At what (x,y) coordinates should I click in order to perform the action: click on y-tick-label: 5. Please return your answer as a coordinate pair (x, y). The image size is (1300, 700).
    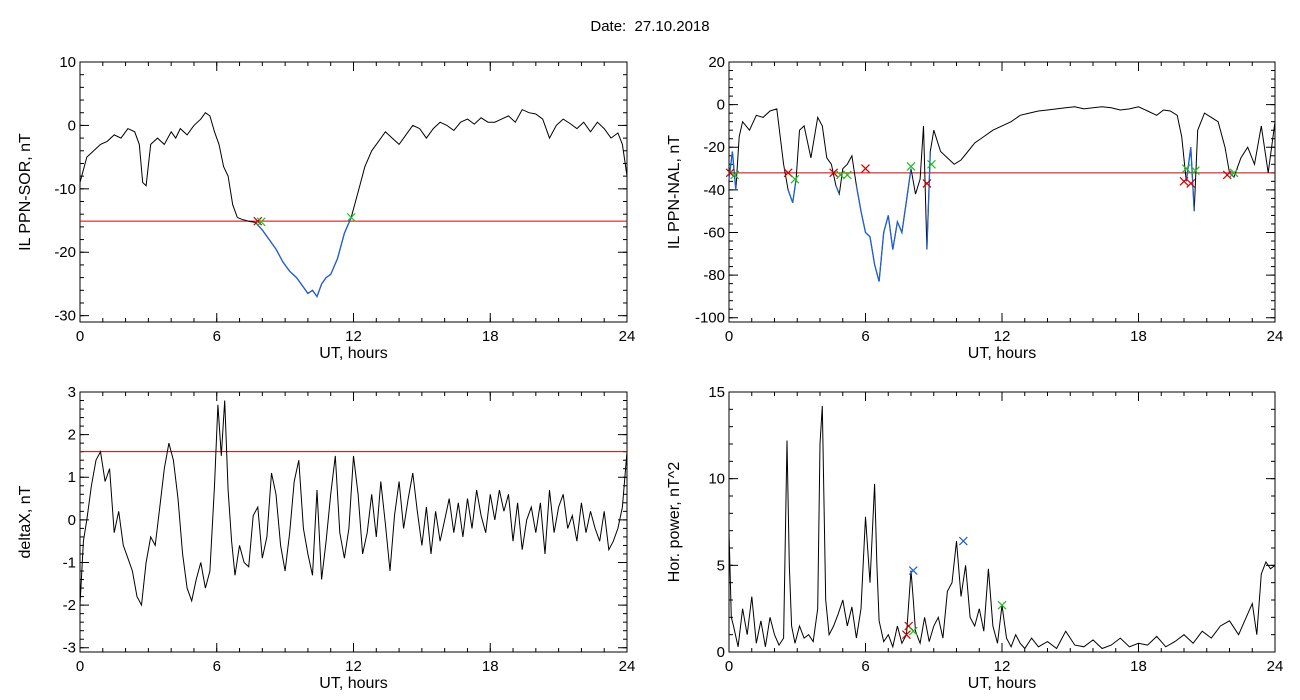
    Looking at the image, I should click on (721, 565).